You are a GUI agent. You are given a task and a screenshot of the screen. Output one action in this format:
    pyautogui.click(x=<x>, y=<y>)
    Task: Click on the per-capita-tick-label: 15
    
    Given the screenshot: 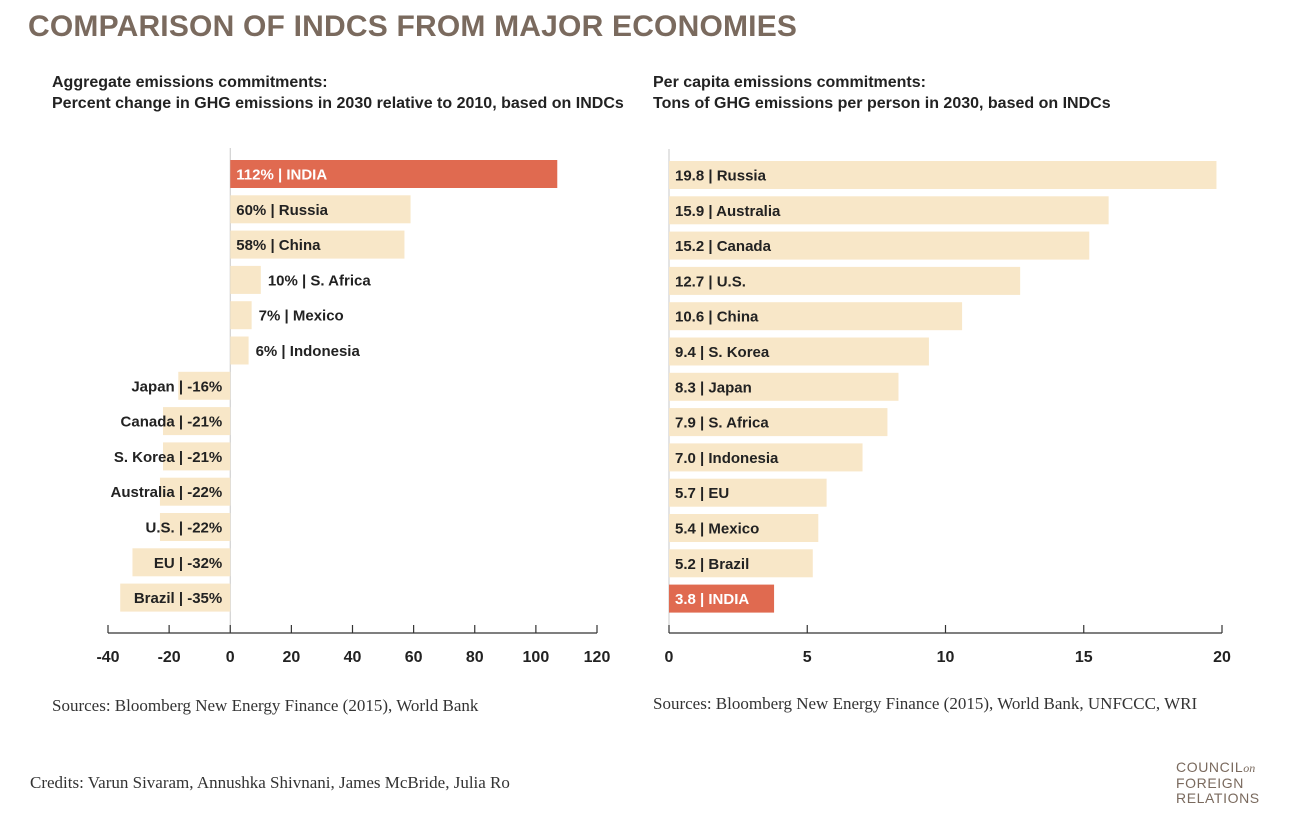 What is the action you would take?
    pyautogui.click(x=1084, y=657)
    